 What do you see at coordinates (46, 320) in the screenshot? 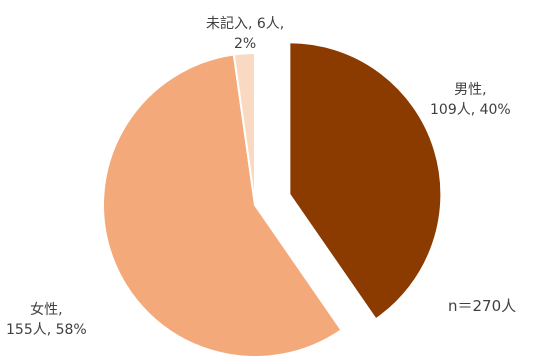
I see `data-label-female: 女性, 155人, 58%` at bounding box center [46, 320].